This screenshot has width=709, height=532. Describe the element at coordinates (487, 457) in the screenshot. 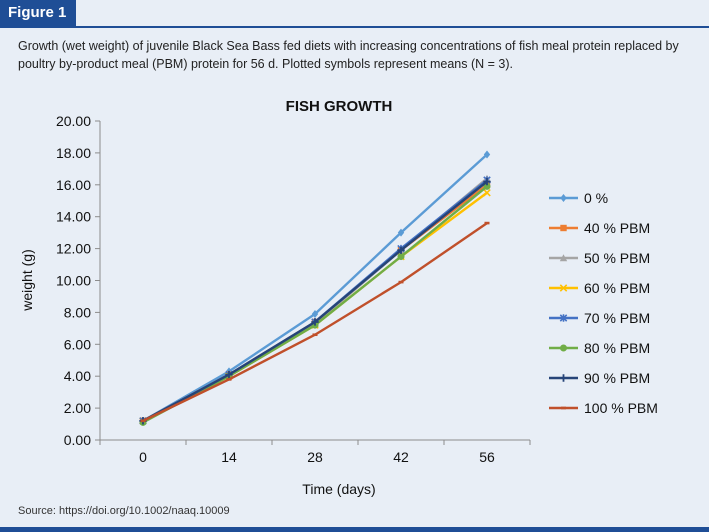

I see `x-tick-label: 56` at that location.